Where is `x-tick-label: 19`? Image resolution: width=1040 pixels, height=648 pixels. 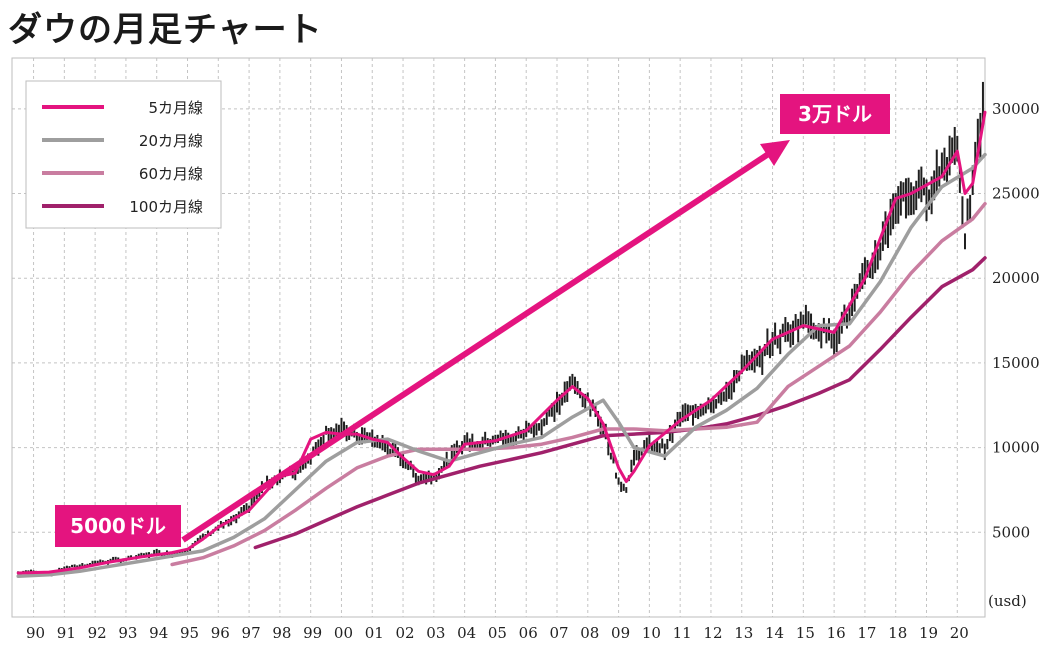 x-tick-label: 19 is located at coordinates (928, 633).